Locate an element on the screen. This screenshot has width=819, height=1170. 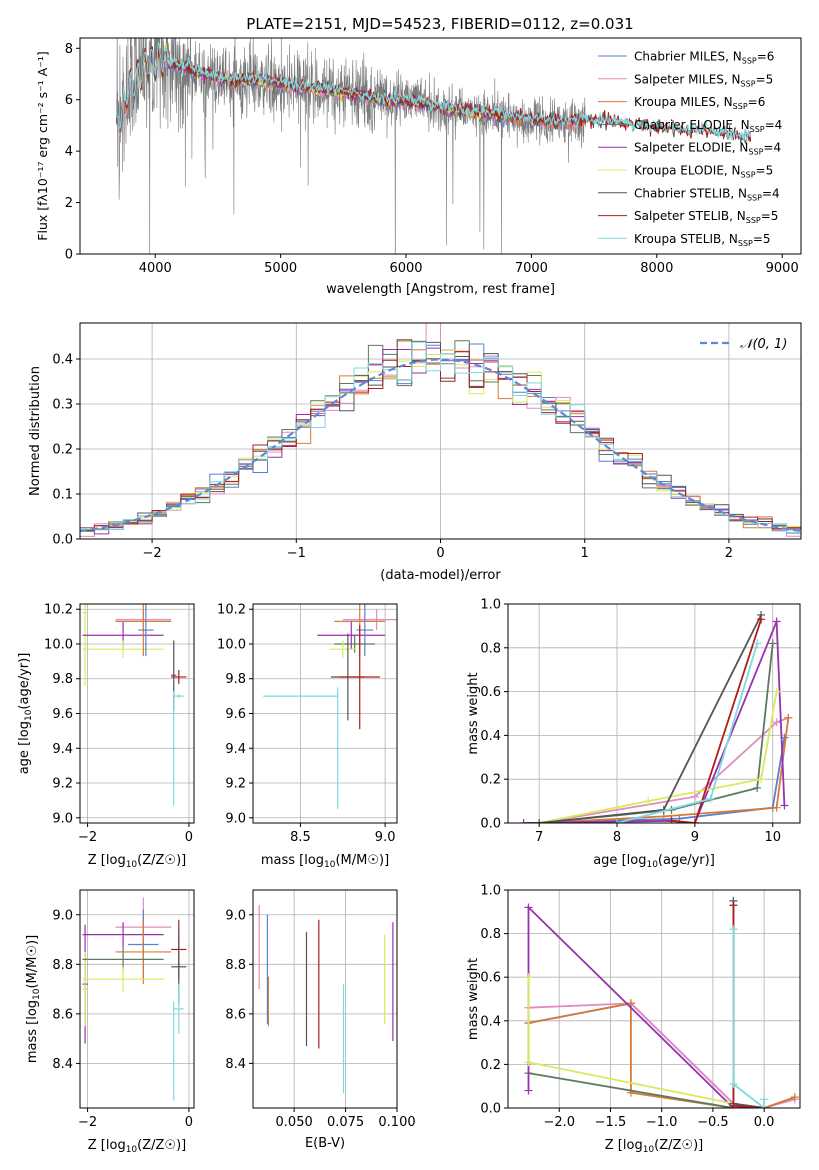
y-tick-label: 1.0 is located at coordinates (490, 605).